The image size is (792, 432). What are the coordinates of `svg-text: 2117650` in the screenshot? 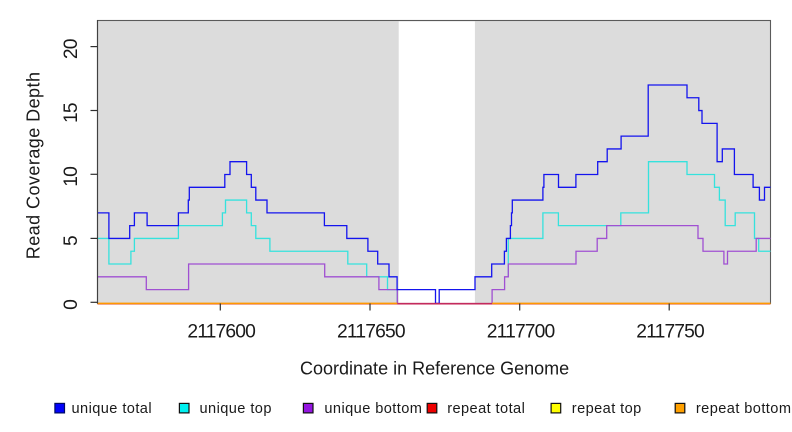 It's located at (371, 332).